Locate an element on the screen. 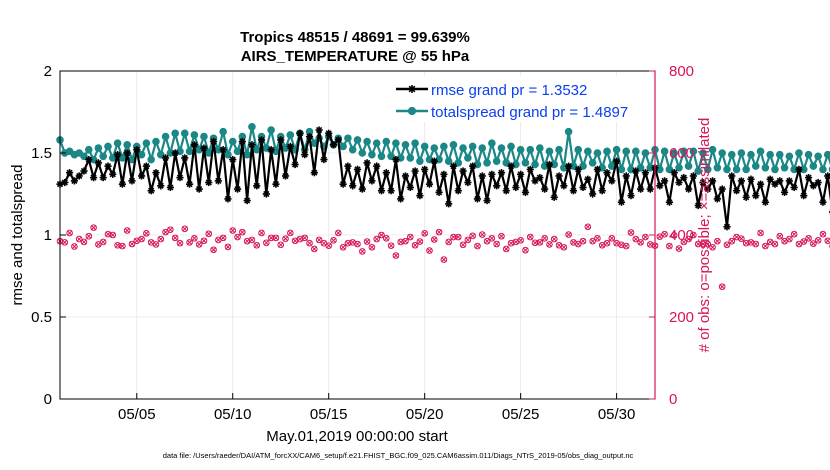  y-tick-label-4: 2 is located at coordinates (48, 71).